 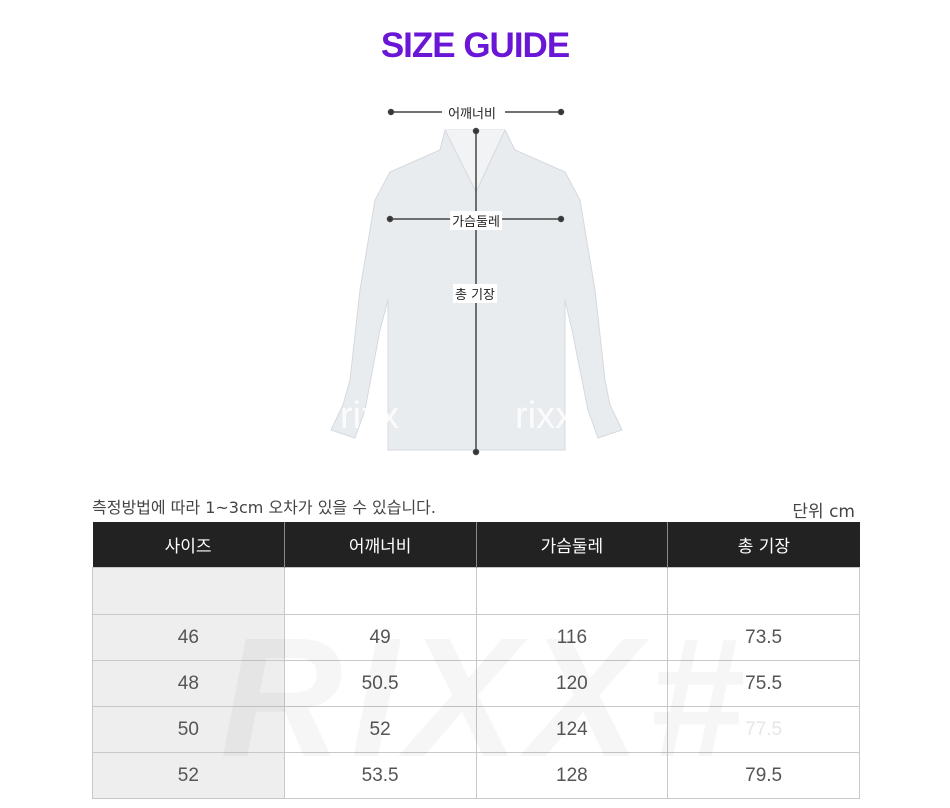 I want to click on table-row: 46 49 116 73.5, so click(x=476, y=637).